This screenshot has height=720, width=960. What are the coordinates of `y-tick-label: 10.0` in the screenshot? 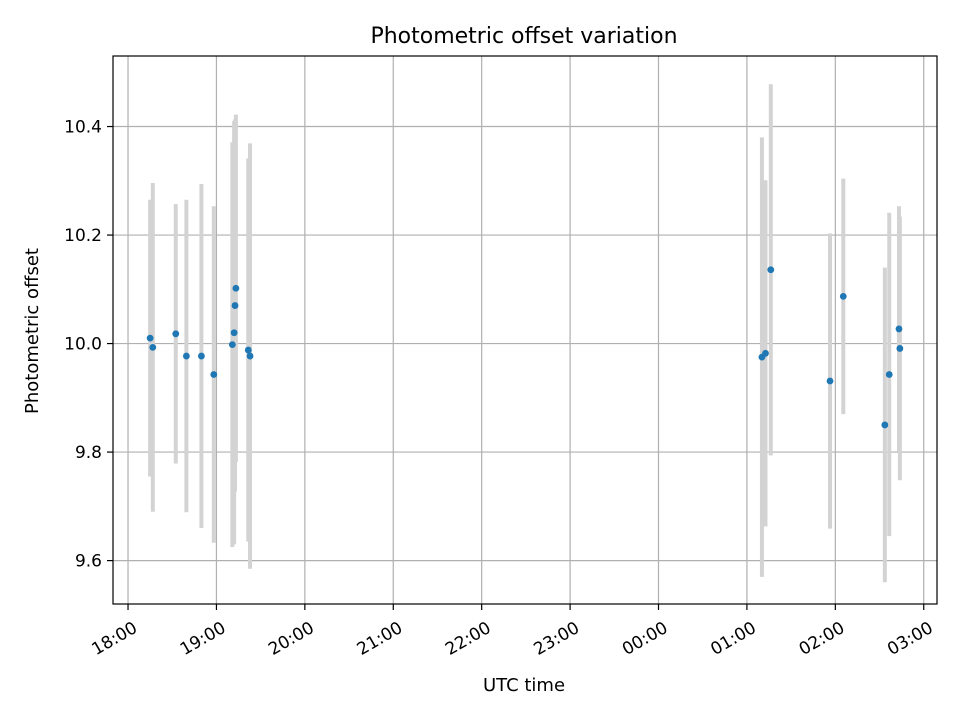 It's located at (83, 345).